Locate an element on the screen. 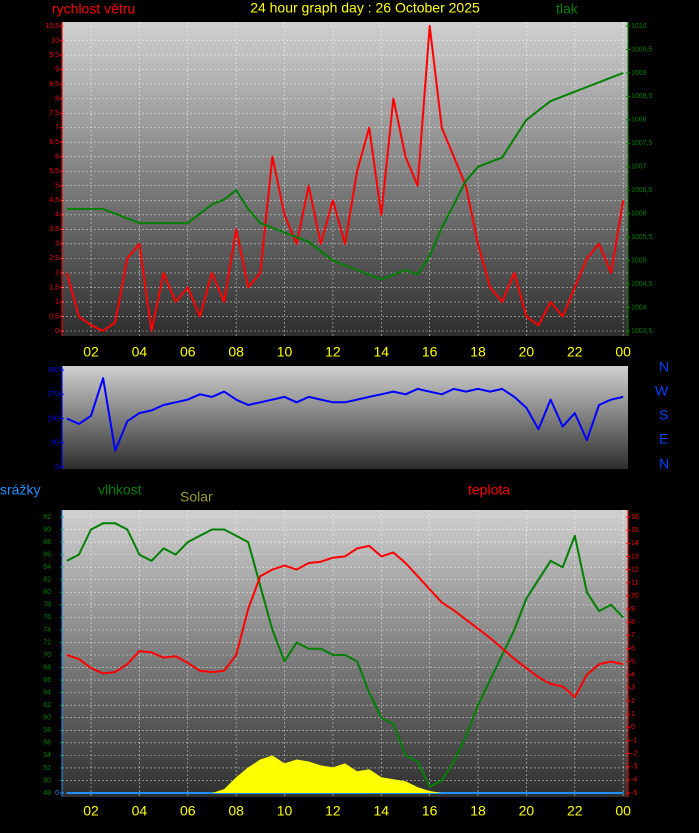 This screenshot has height=833, width=699. y-tick-label: 9,5 is located at coordinates (54, 55).